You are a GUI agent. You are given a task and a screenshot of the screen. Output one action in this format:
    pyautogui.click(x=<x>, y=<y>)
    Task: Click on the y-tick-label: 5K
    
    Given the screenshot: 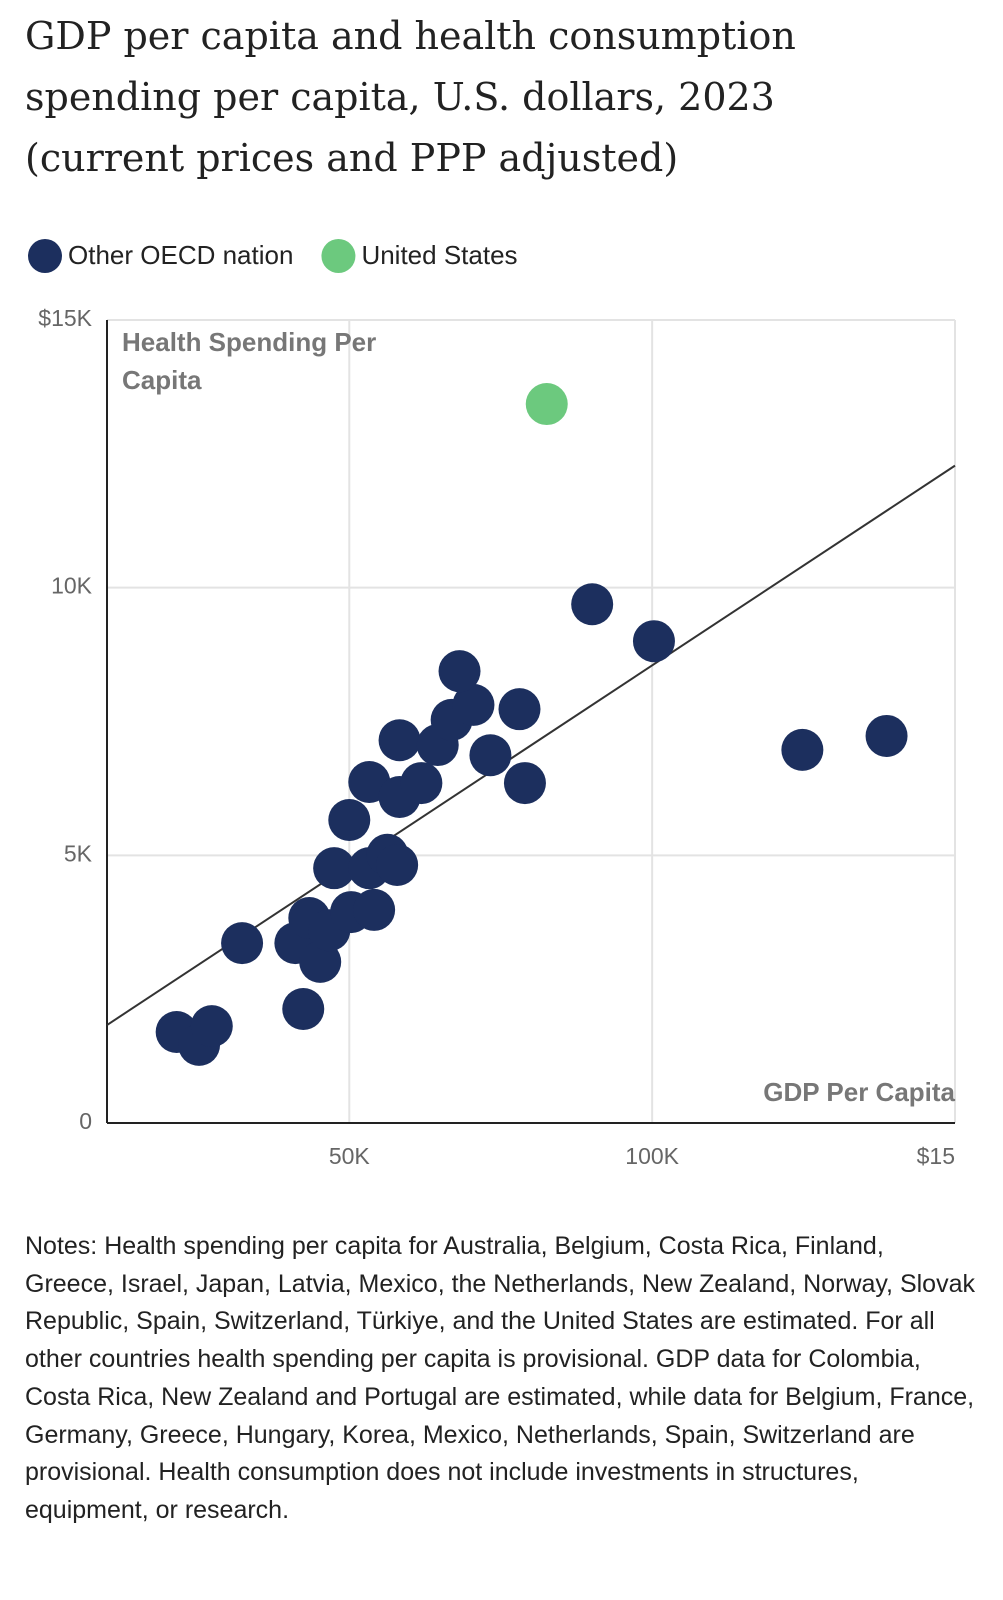 What is the action you would take?
    pyautogui.click(x=78, y=853)
    